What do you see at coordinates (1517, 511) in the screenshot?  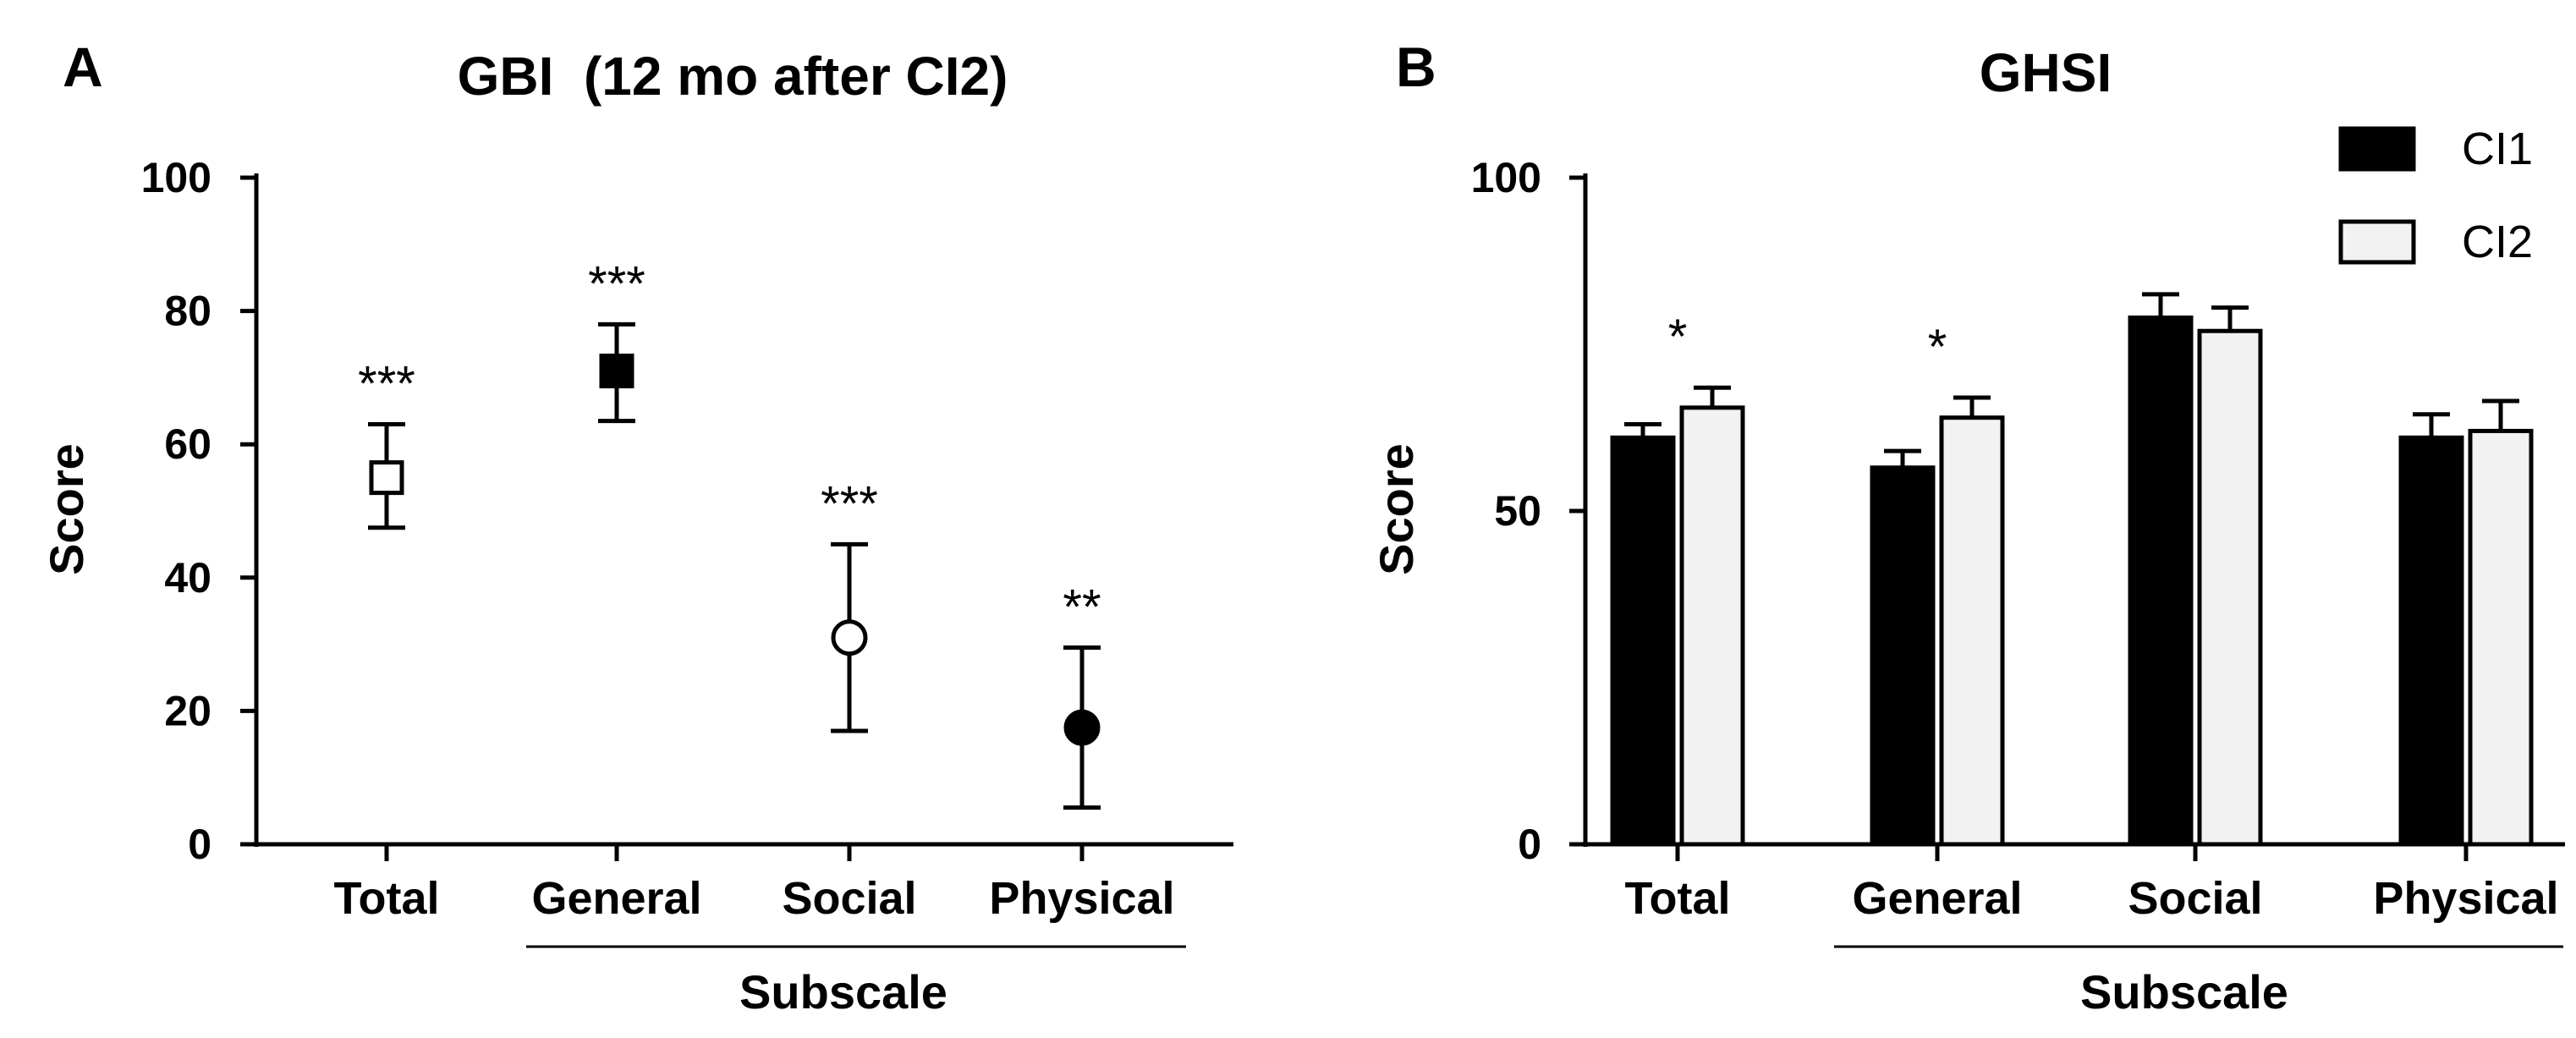 I see `panel-b-y-tick-label: 50` at bounding box center [1517, 511].